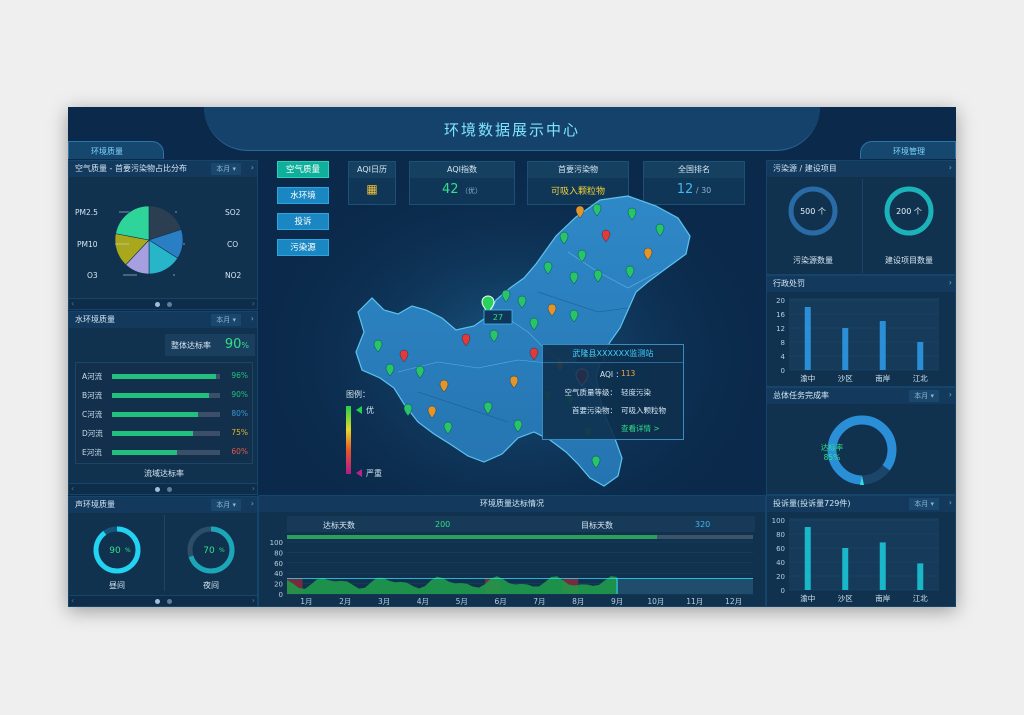 The height and width of the screenshot is (715, 1024). What do you see at coordinates (73, 600) in the screenshot?
I see `noise-pager-prev-icon: ‹` at bounding box center [73, 600].